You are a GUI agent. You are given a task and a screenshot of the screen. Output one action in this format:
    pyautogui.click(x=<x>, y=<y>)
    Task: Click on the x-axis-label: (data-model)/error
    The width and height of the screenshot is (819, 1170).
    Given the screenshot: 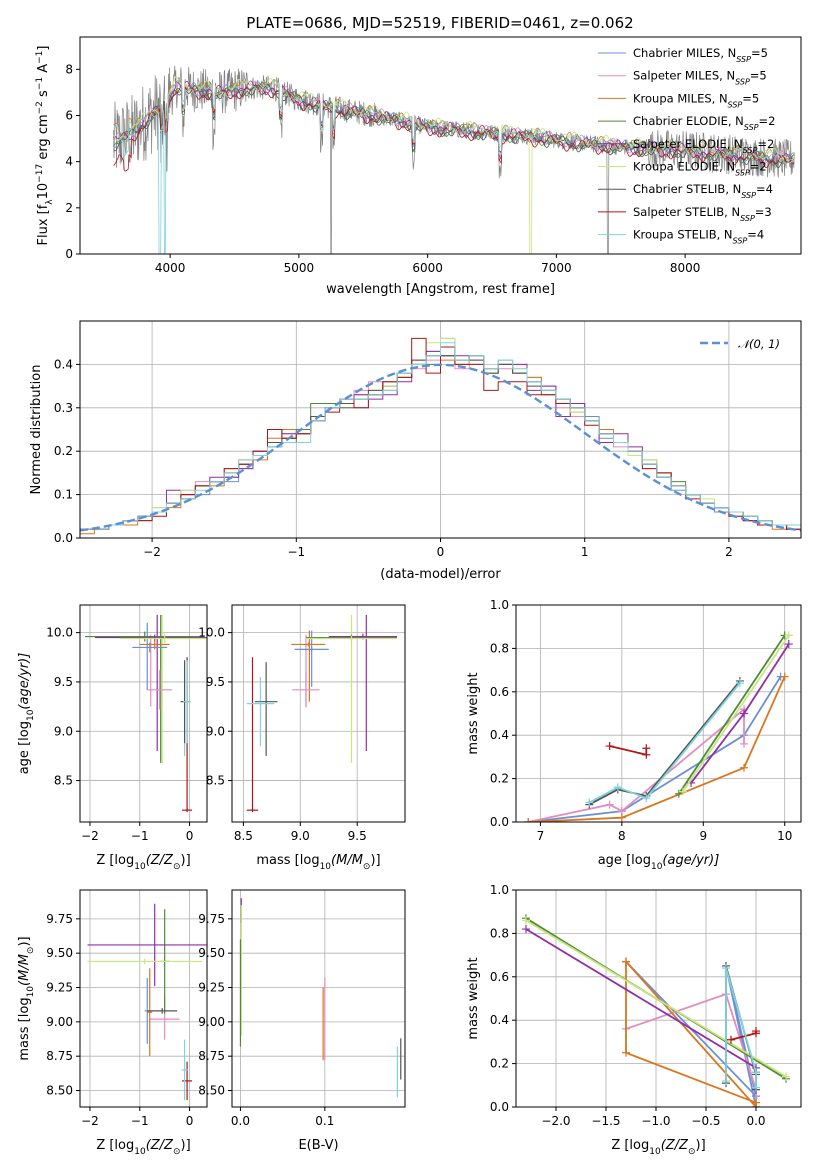 What is the action you would take?
    pyautogui.click(x=440, y=574)
    